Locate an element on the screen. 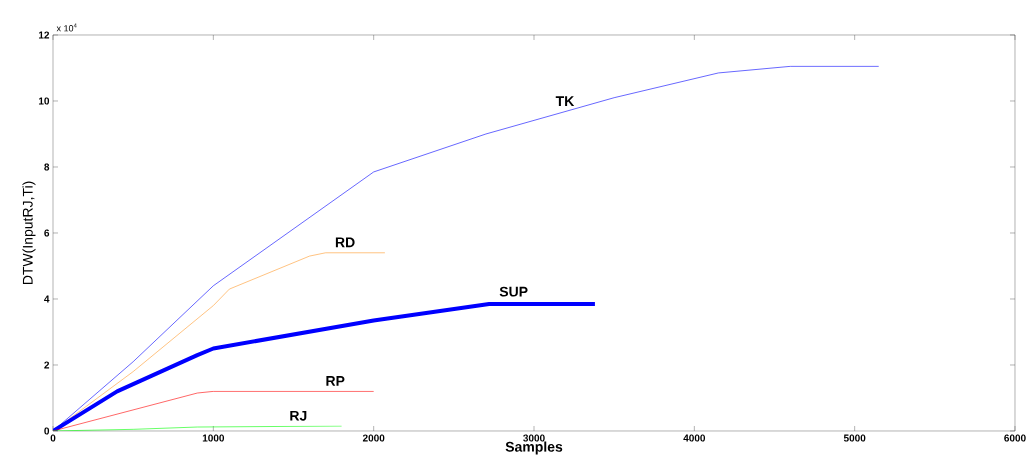 This screenshot has width=1026, height=468. x-tick-label: 3000 is located at coordinates (534, 438).